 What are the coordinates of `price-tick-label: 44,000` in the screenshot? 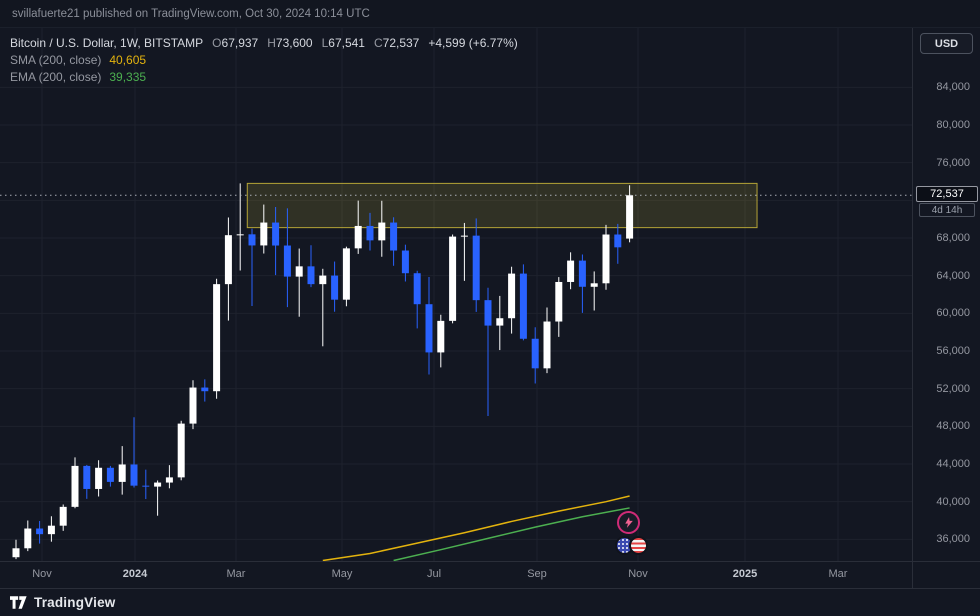 It's located at (953, 464).